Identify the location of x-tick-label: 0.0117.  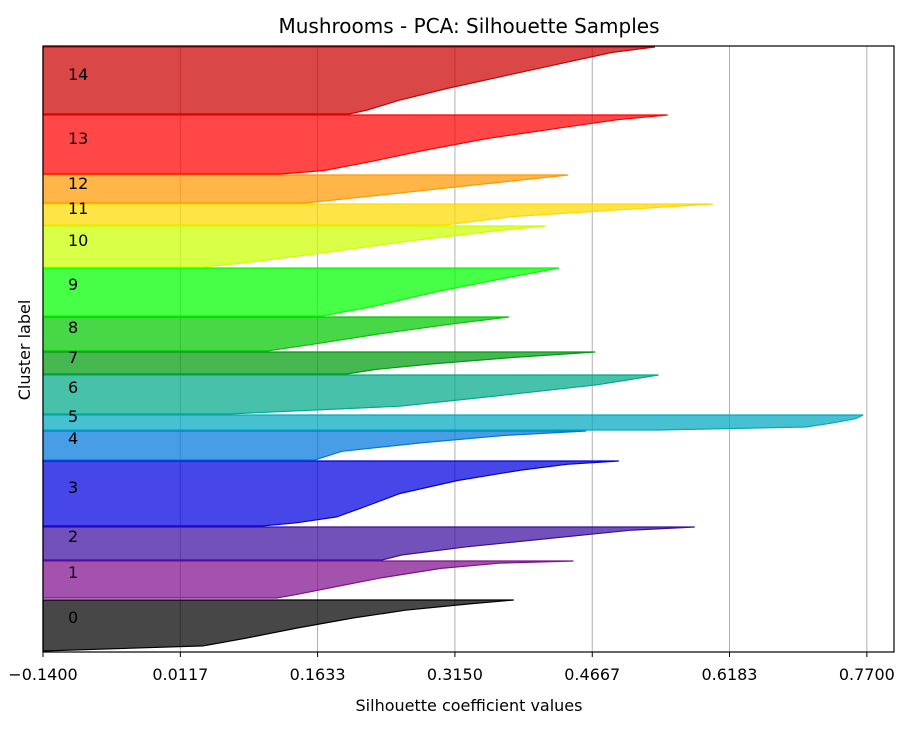
(180, 674).